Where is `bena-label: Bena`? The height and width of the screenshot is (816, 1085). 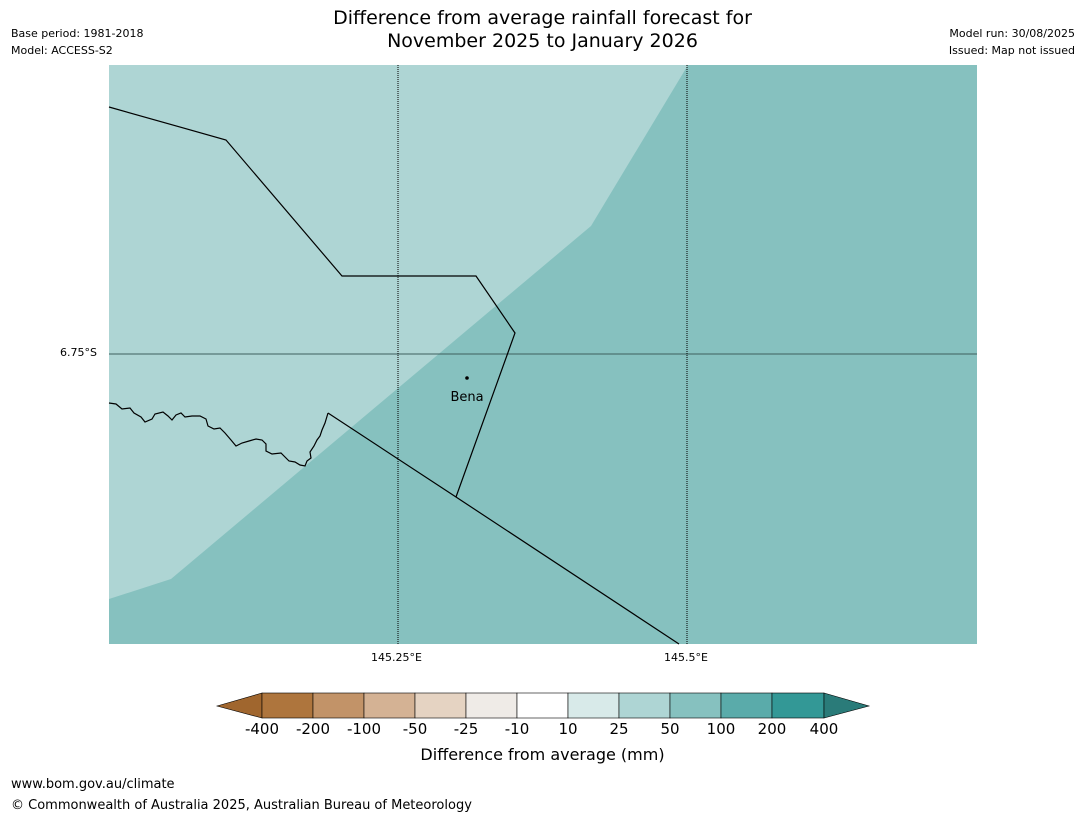
bena-label: Bena is located at coordinates (466, 397).